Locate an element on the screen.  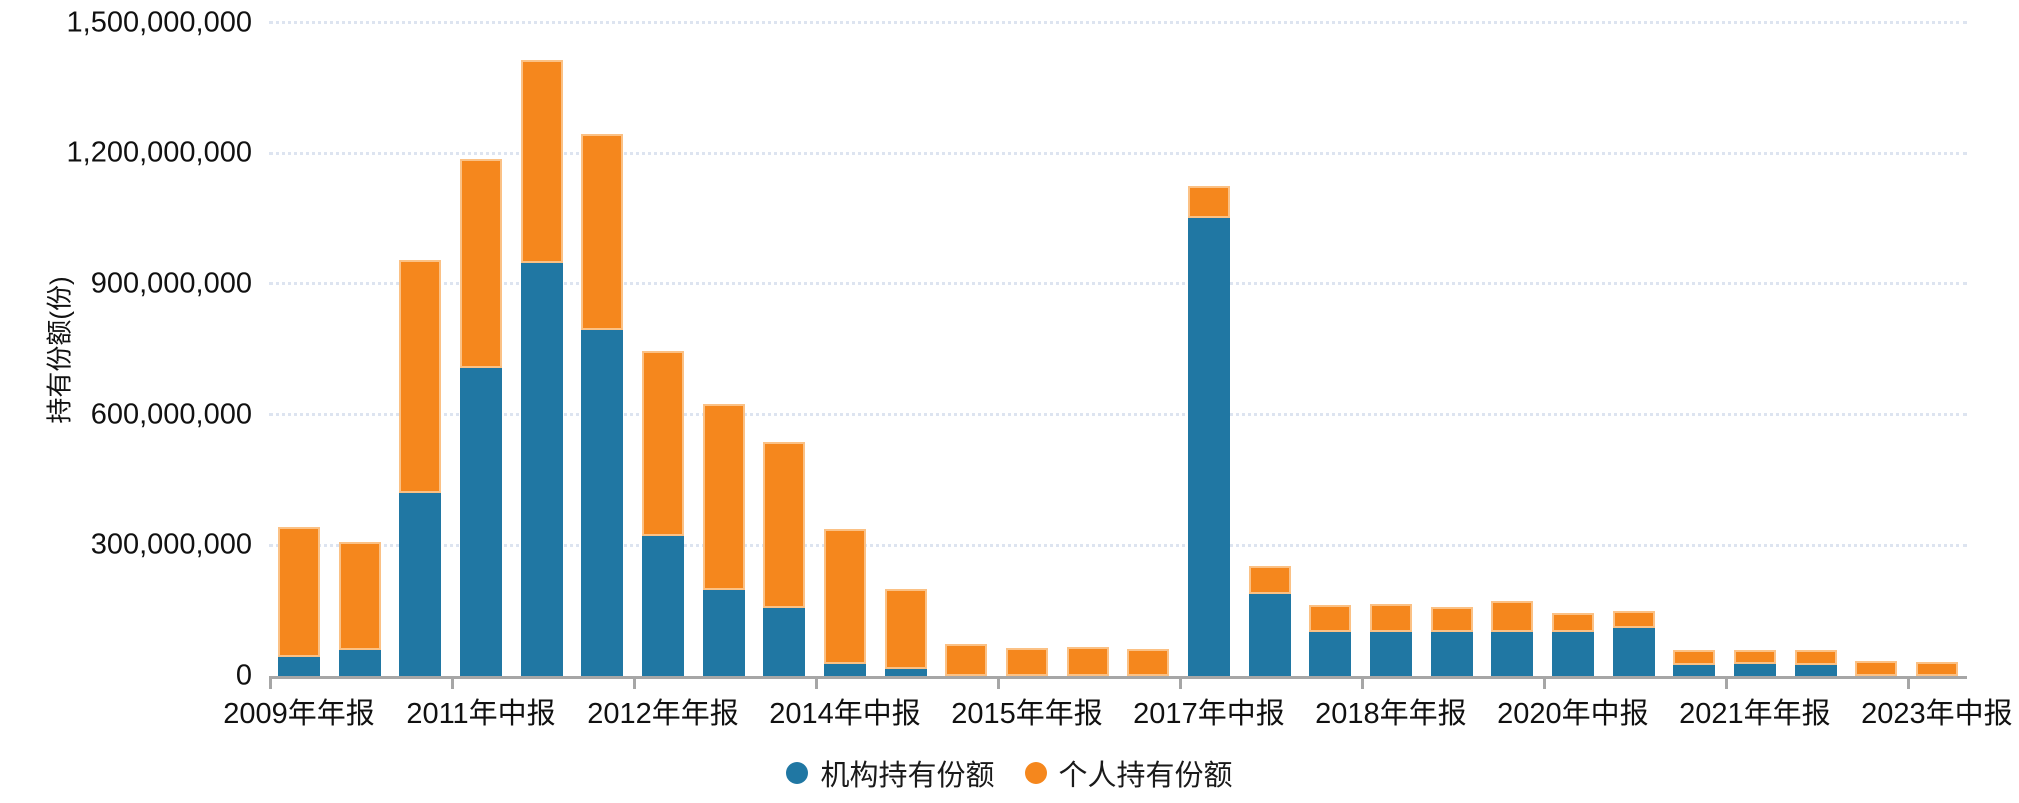
y-axis-tick-label: 1,500,000,000 is located at coordinates (159, 22).